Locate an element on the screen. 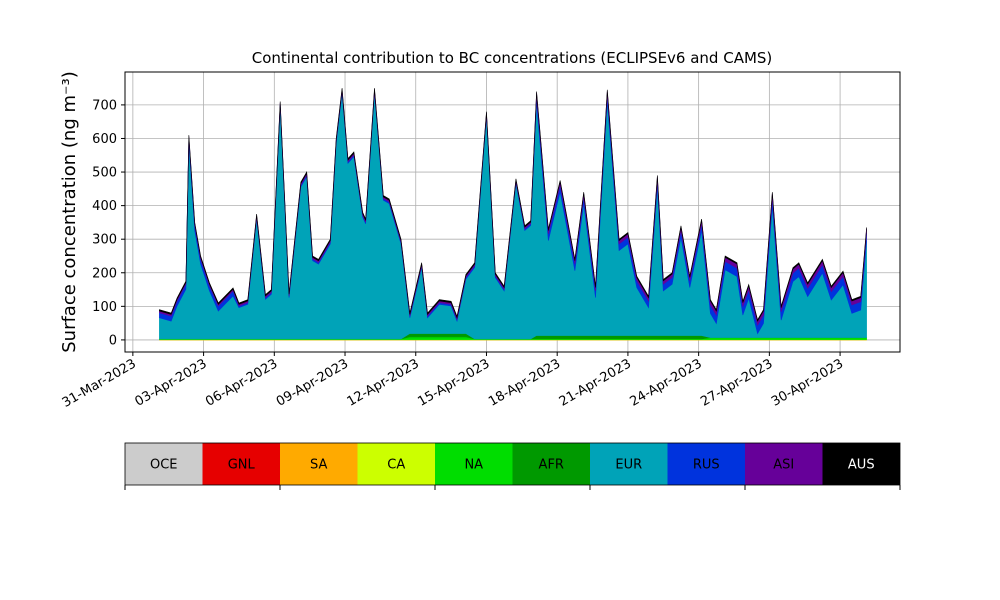 Image resolution: width=1000 pixels, height=600 pixels. legend: OCE GNL SA CA NA AFR EUR RUS ASI AUS is located at coordinates (512, 466).